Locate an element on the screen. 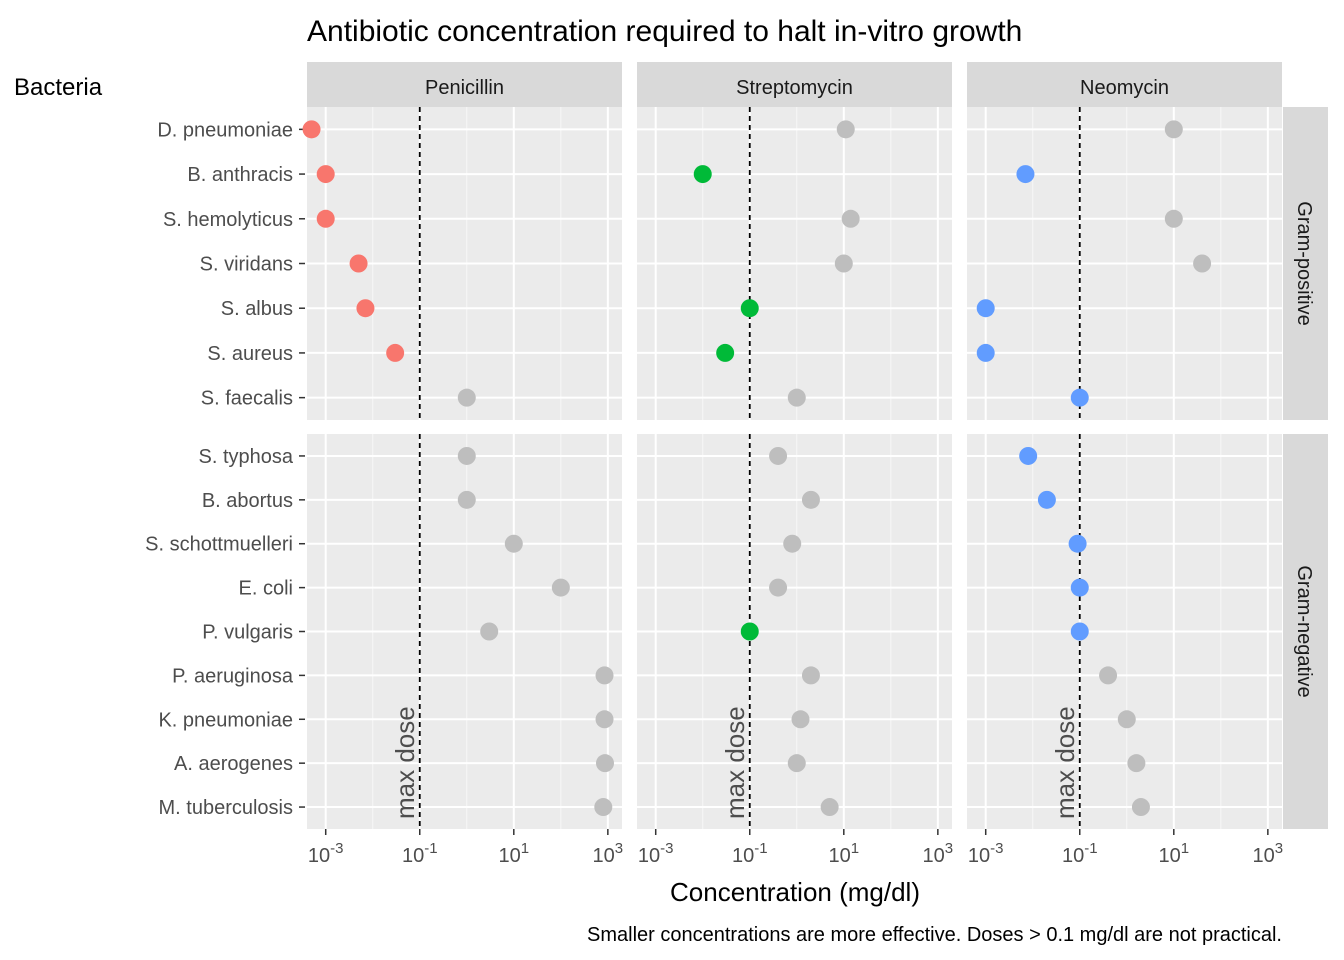 The height and width of the screenshot is (960, 1344). y-label-a-aerogenes: A. aerogenes is located at coordinates (233, 764).